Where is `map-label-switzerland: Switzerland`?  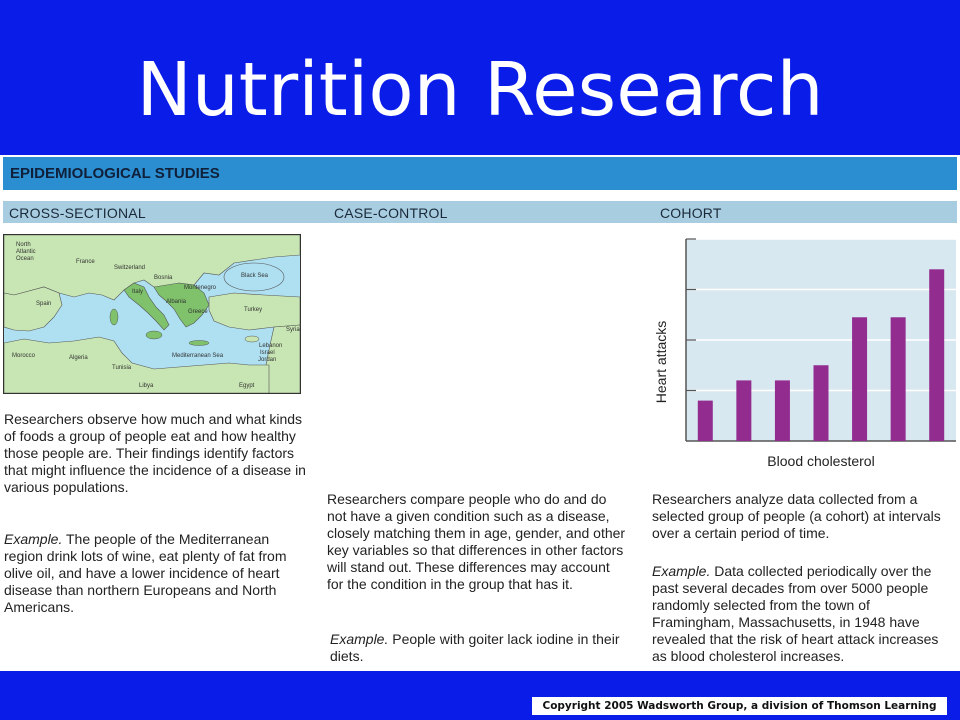 map-label-switzerland: Switzerland is located at coordinates (130, 268).